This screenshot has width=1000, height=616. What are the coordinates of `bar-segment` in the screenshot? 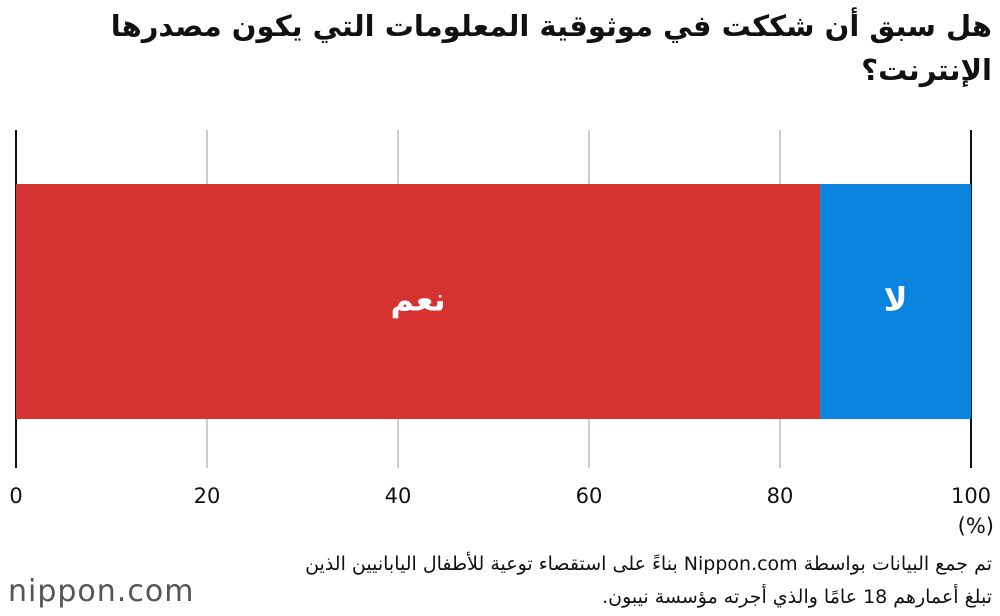 It's located at (895, 301).